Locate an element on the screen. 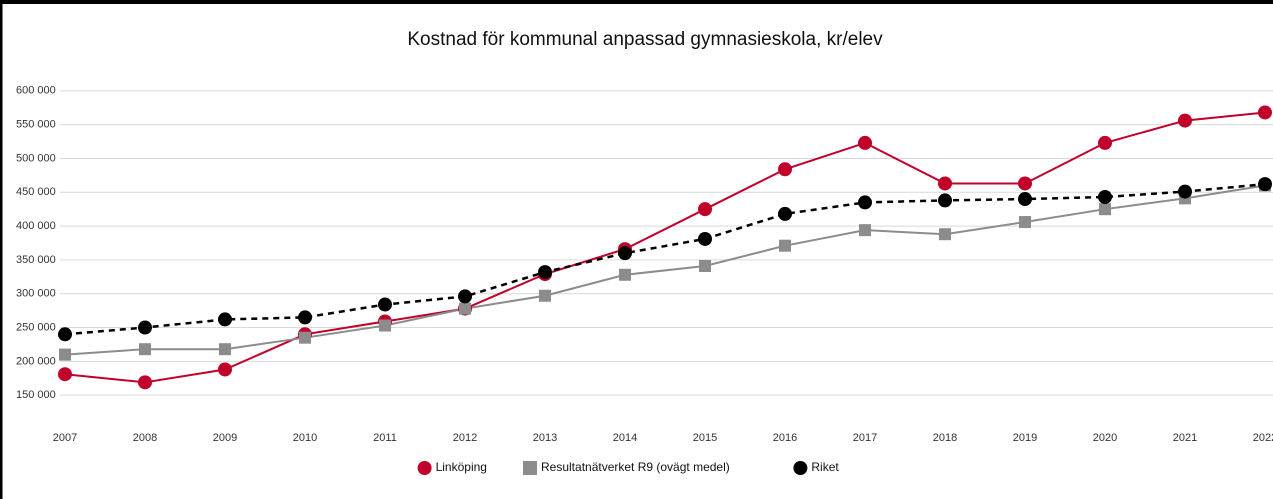 The image size is (1273, 499). x-tick-label: 2015 is located at coordinates (705, 438).